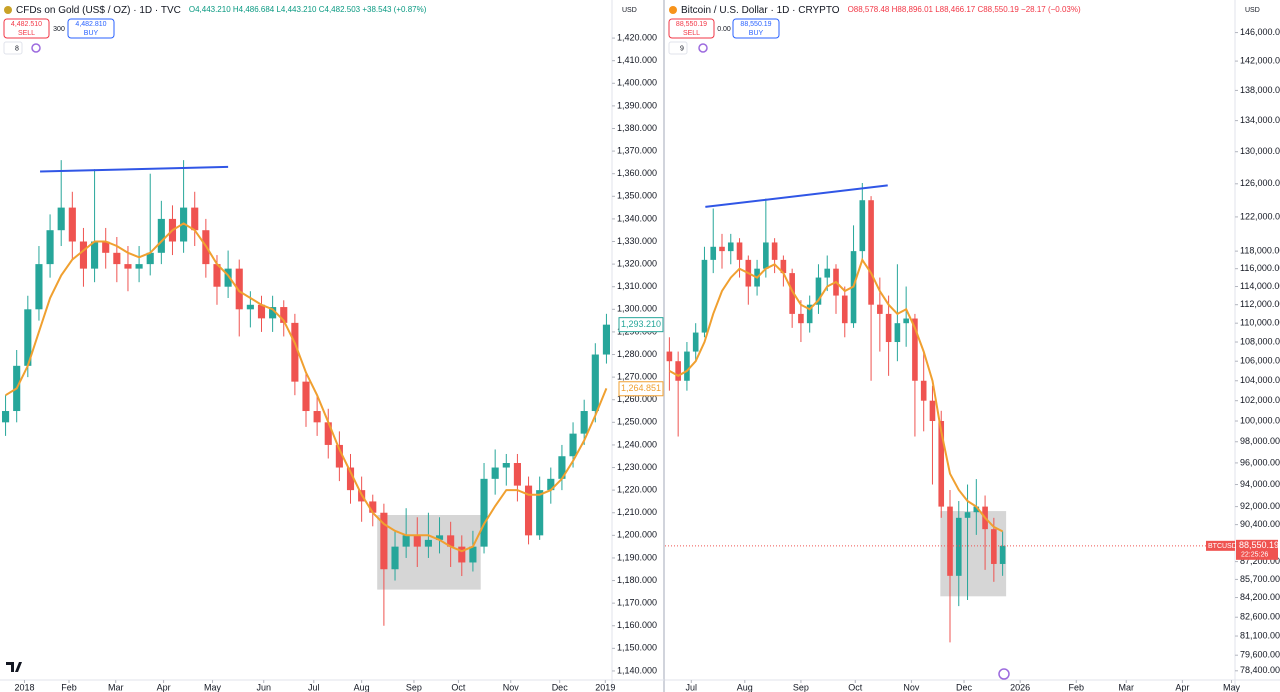 The height and width of the screenshot is (692, 1280). What do you see at coordinates (755, 24) in the screenshot?
I see `buy-price: 88,550.19` at bounding box center [755, 24].